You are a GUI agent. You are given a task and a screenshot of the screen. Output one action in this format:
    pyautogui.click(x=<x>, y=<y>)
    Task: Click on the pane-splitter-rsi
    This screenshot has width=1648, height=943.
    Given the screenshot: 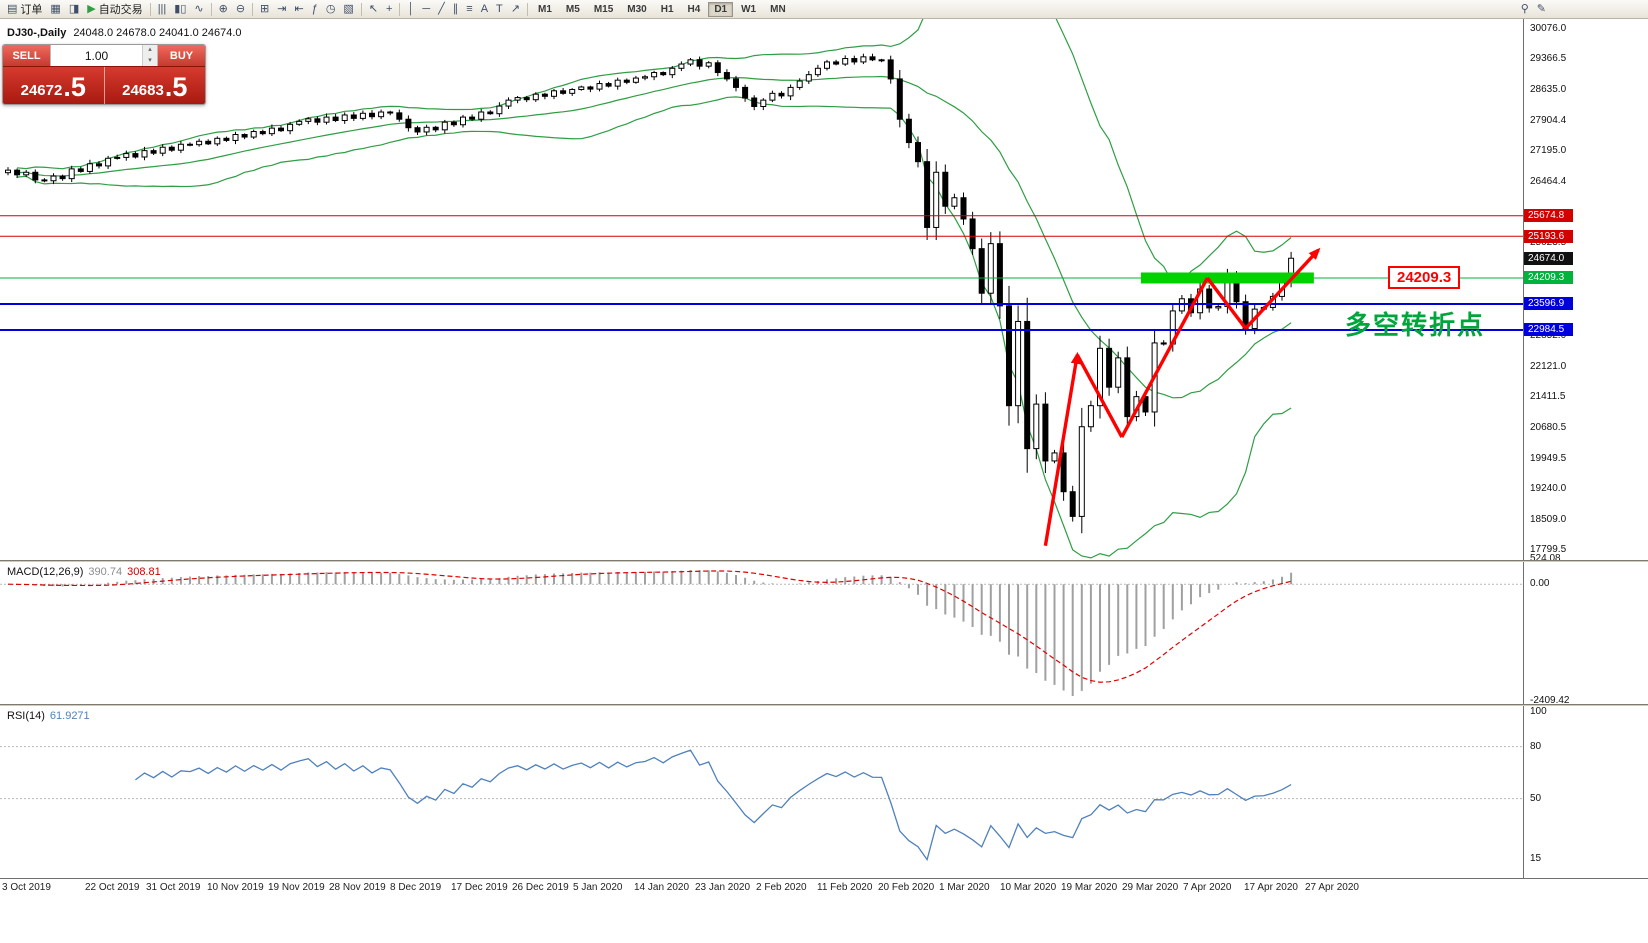 What is the action you would take?
    pyautogui.click(x=824, y=705)
    